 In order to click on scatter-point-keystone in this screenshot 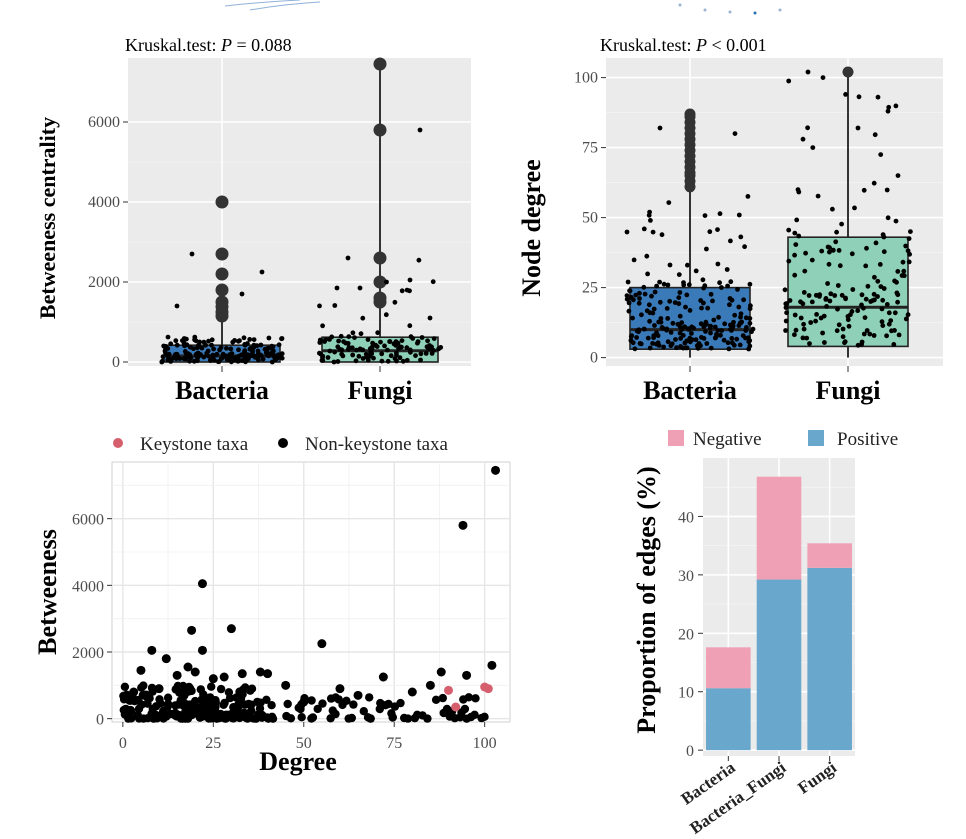, I will do `click(448, 690)`.